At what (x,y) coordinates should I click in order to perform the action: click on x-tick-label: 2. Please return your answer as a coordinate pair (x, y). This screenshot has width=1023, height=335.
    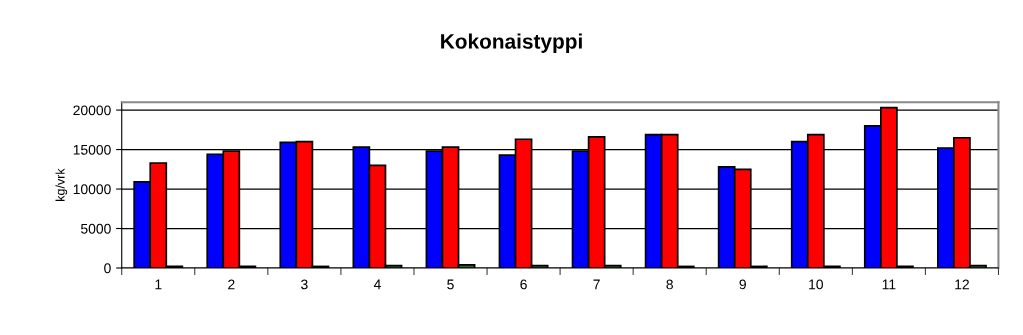
    Looking at the image, I should click on (231, 284).